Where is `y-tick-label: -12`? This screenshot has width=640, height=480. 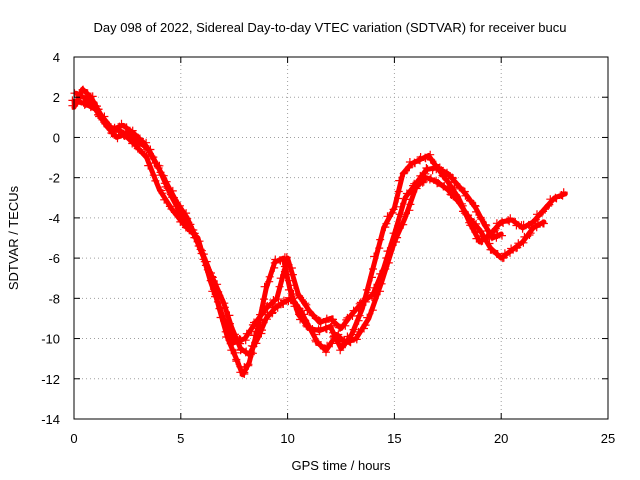
y-tick-label: -12 is located at coordinates (50, 379).